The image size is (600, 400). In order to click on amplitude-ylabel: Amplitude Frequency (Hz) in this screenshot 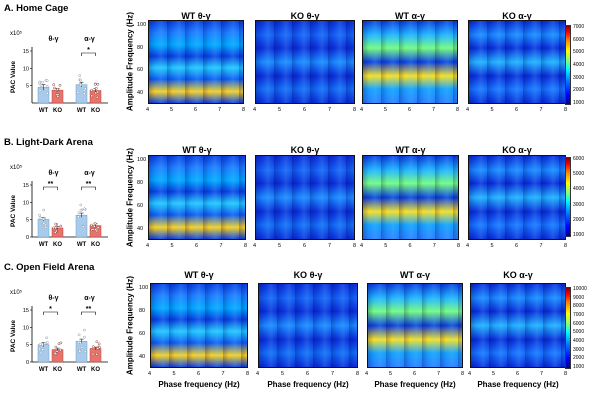, I will do `click(130, 325)`.